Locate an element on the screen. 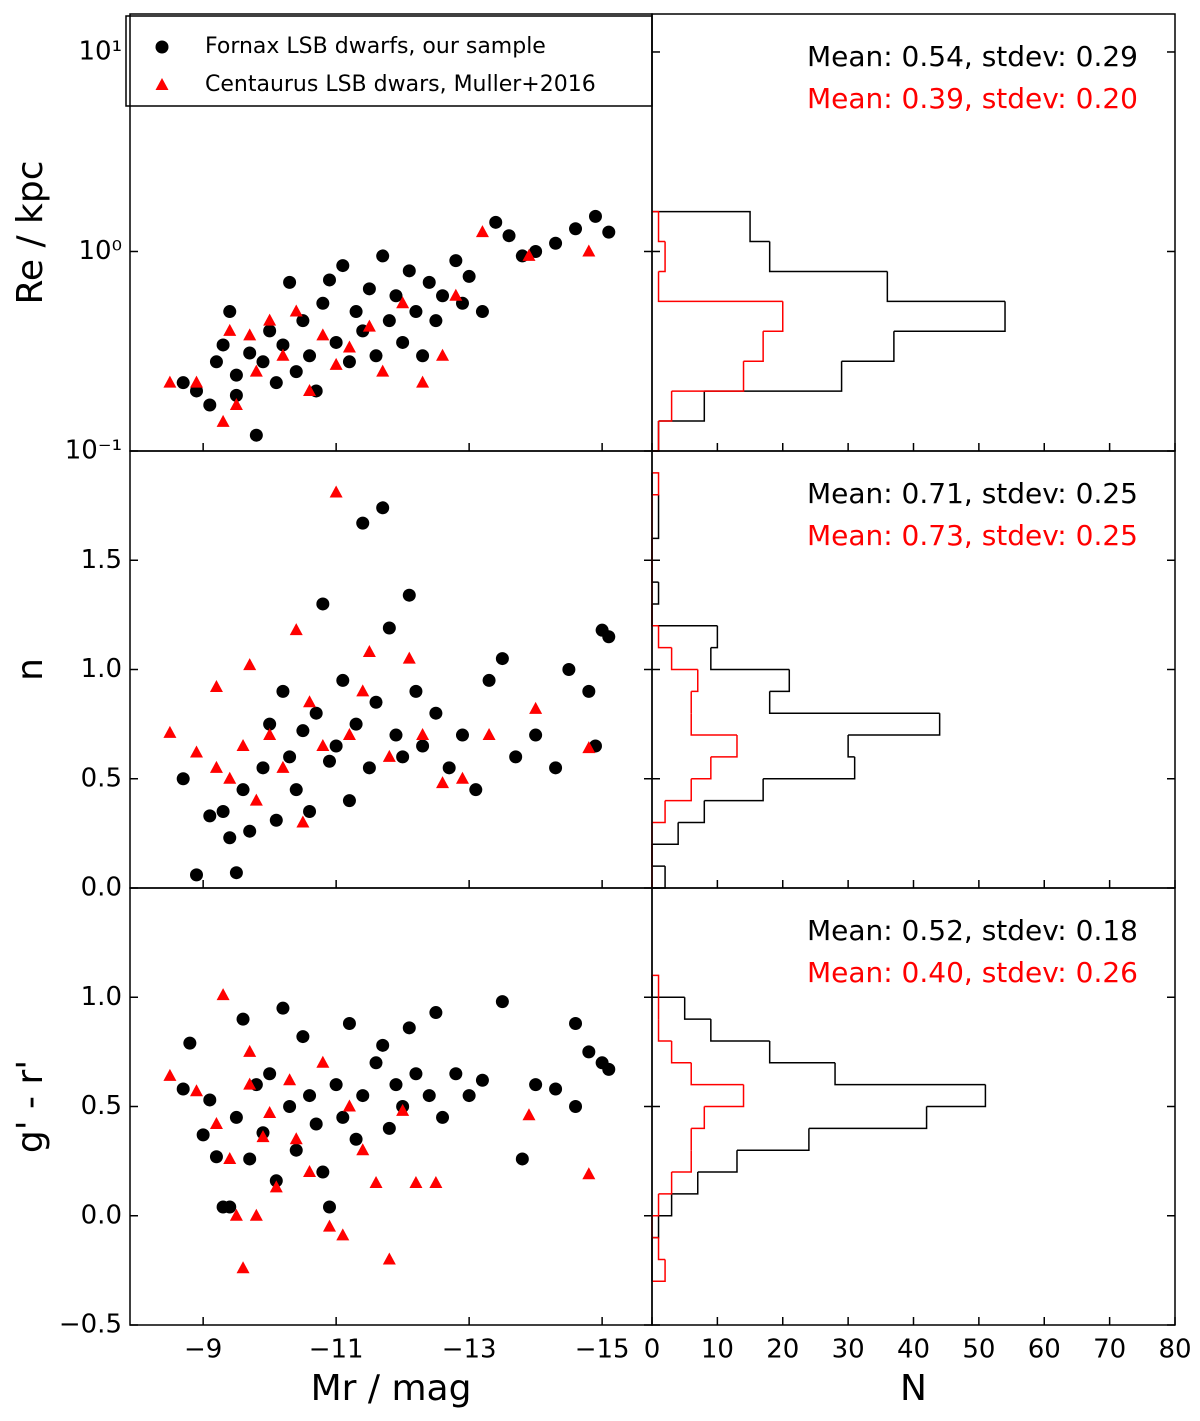 This screenshot has height=1421, width=1200. legend-box is located at coordinates (389, 61).